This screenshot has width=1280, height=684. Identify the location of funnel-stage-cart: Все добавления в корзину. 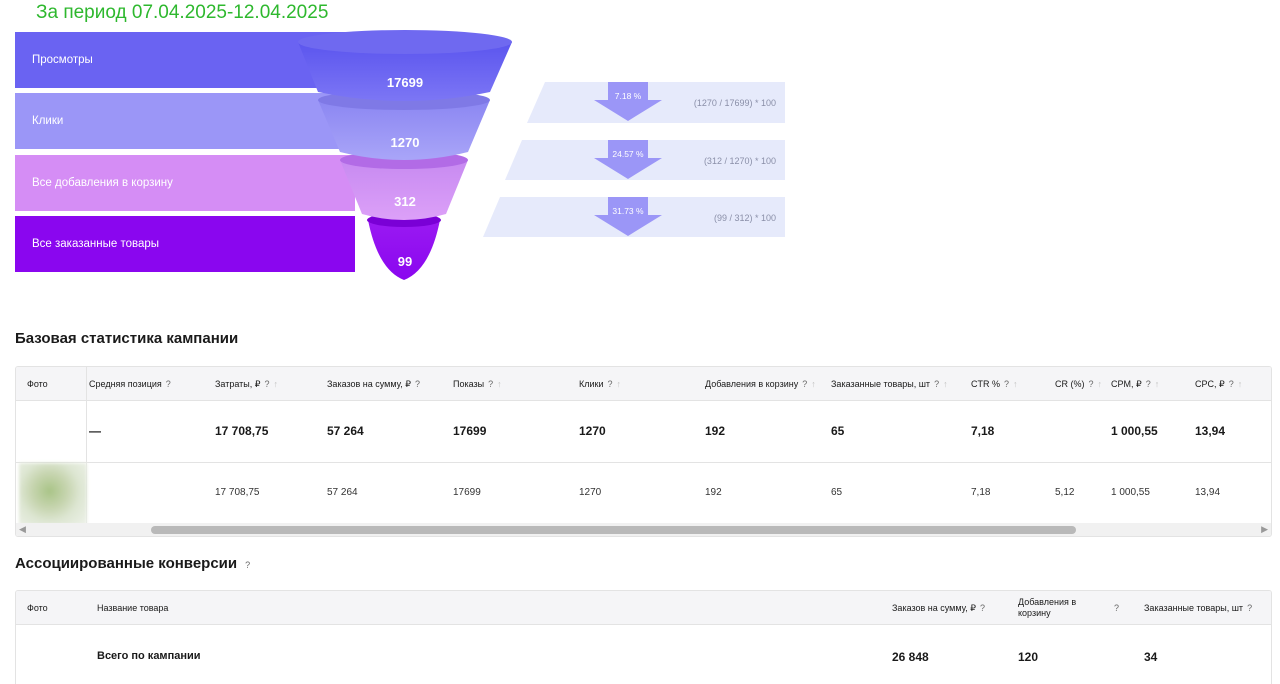
(185, 183).